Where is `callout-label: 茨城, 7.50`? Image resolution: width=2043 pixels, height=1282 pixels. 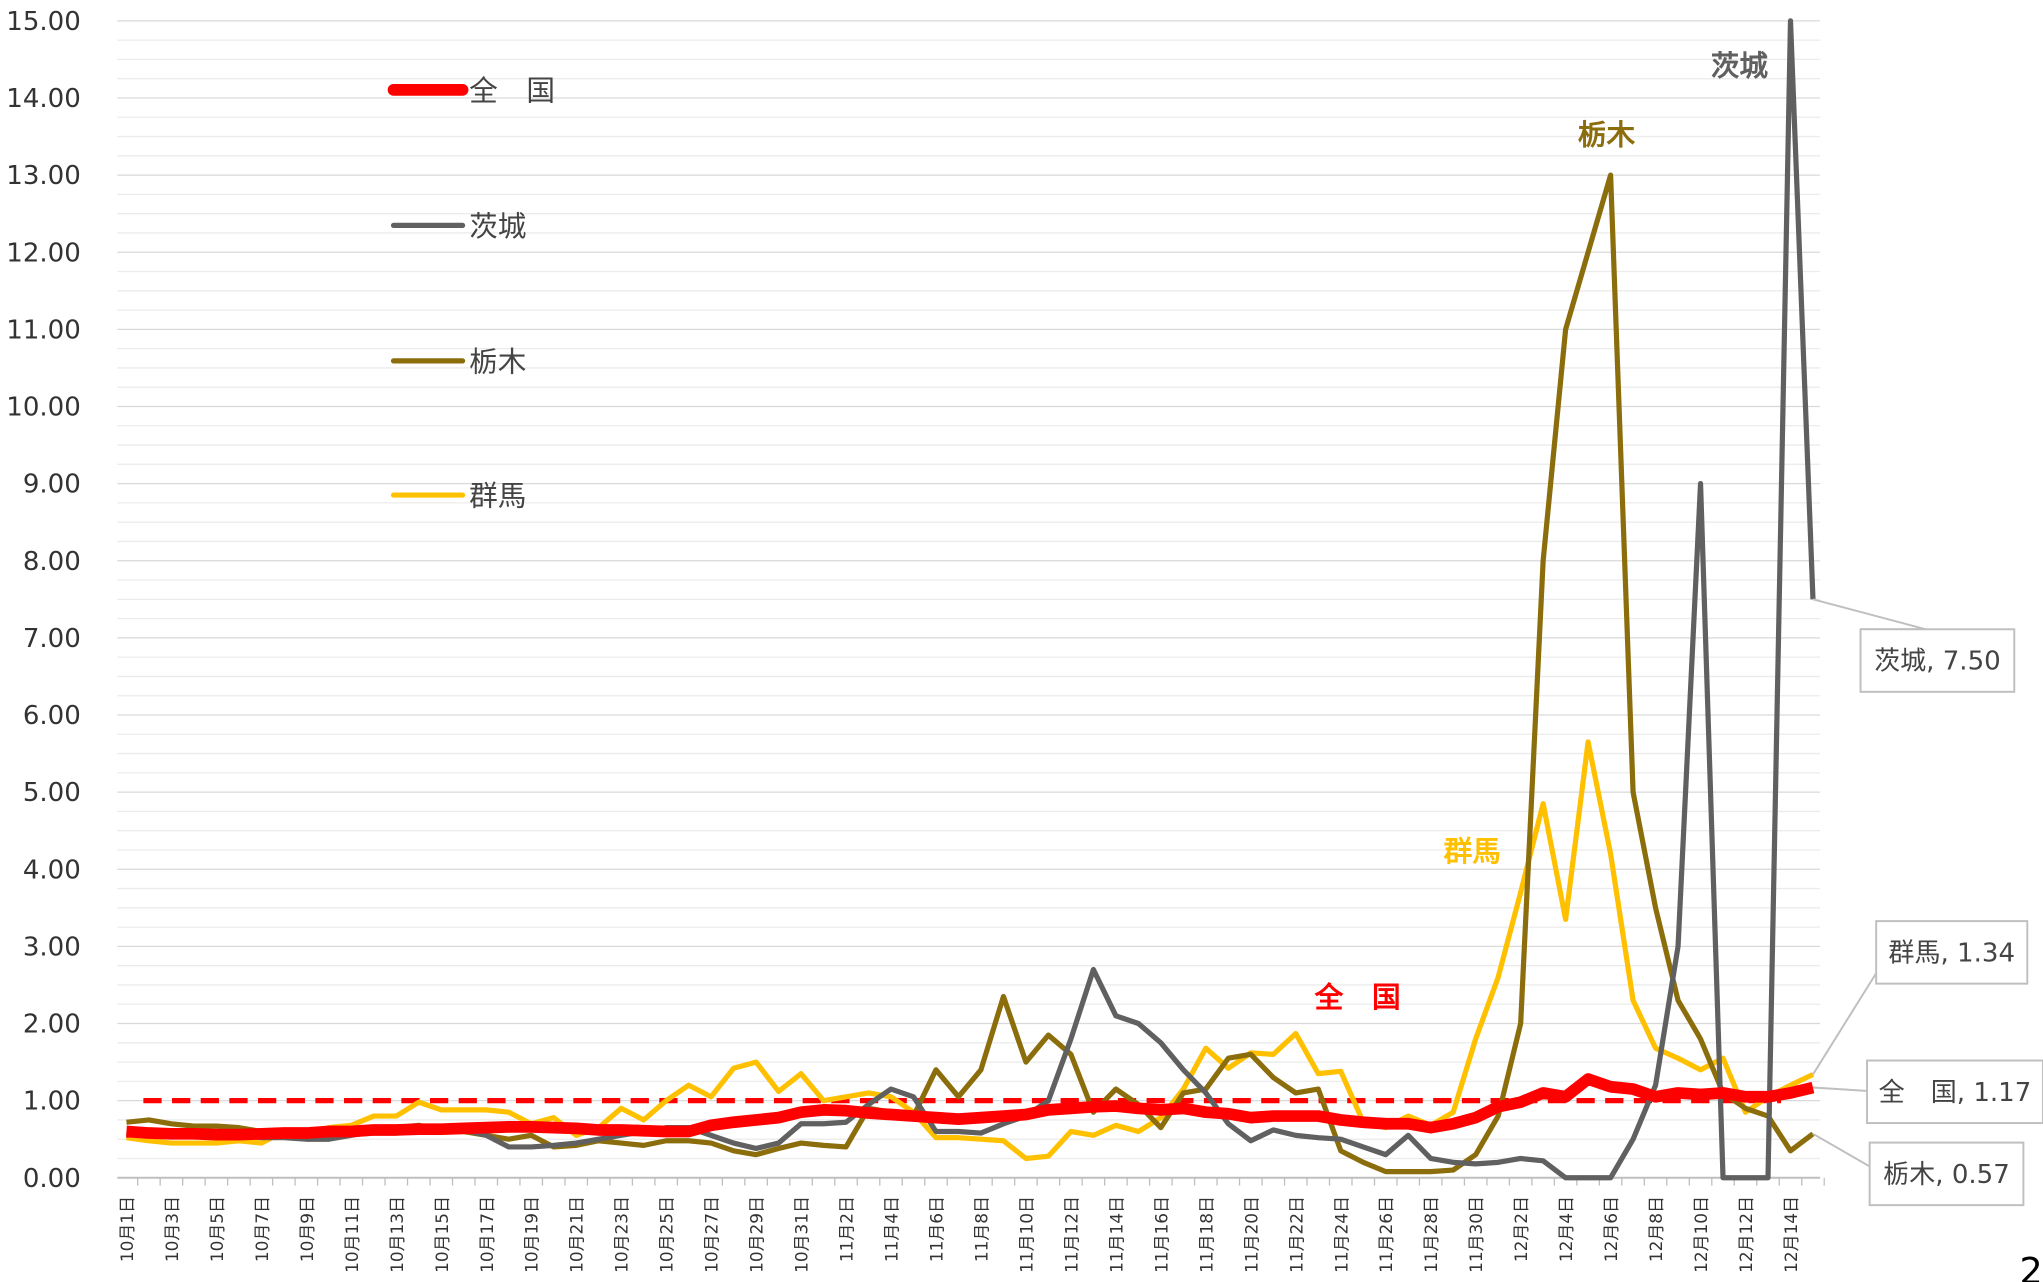 callout-label: 茨城, 7.50 is located at coordinates (1937, 662).